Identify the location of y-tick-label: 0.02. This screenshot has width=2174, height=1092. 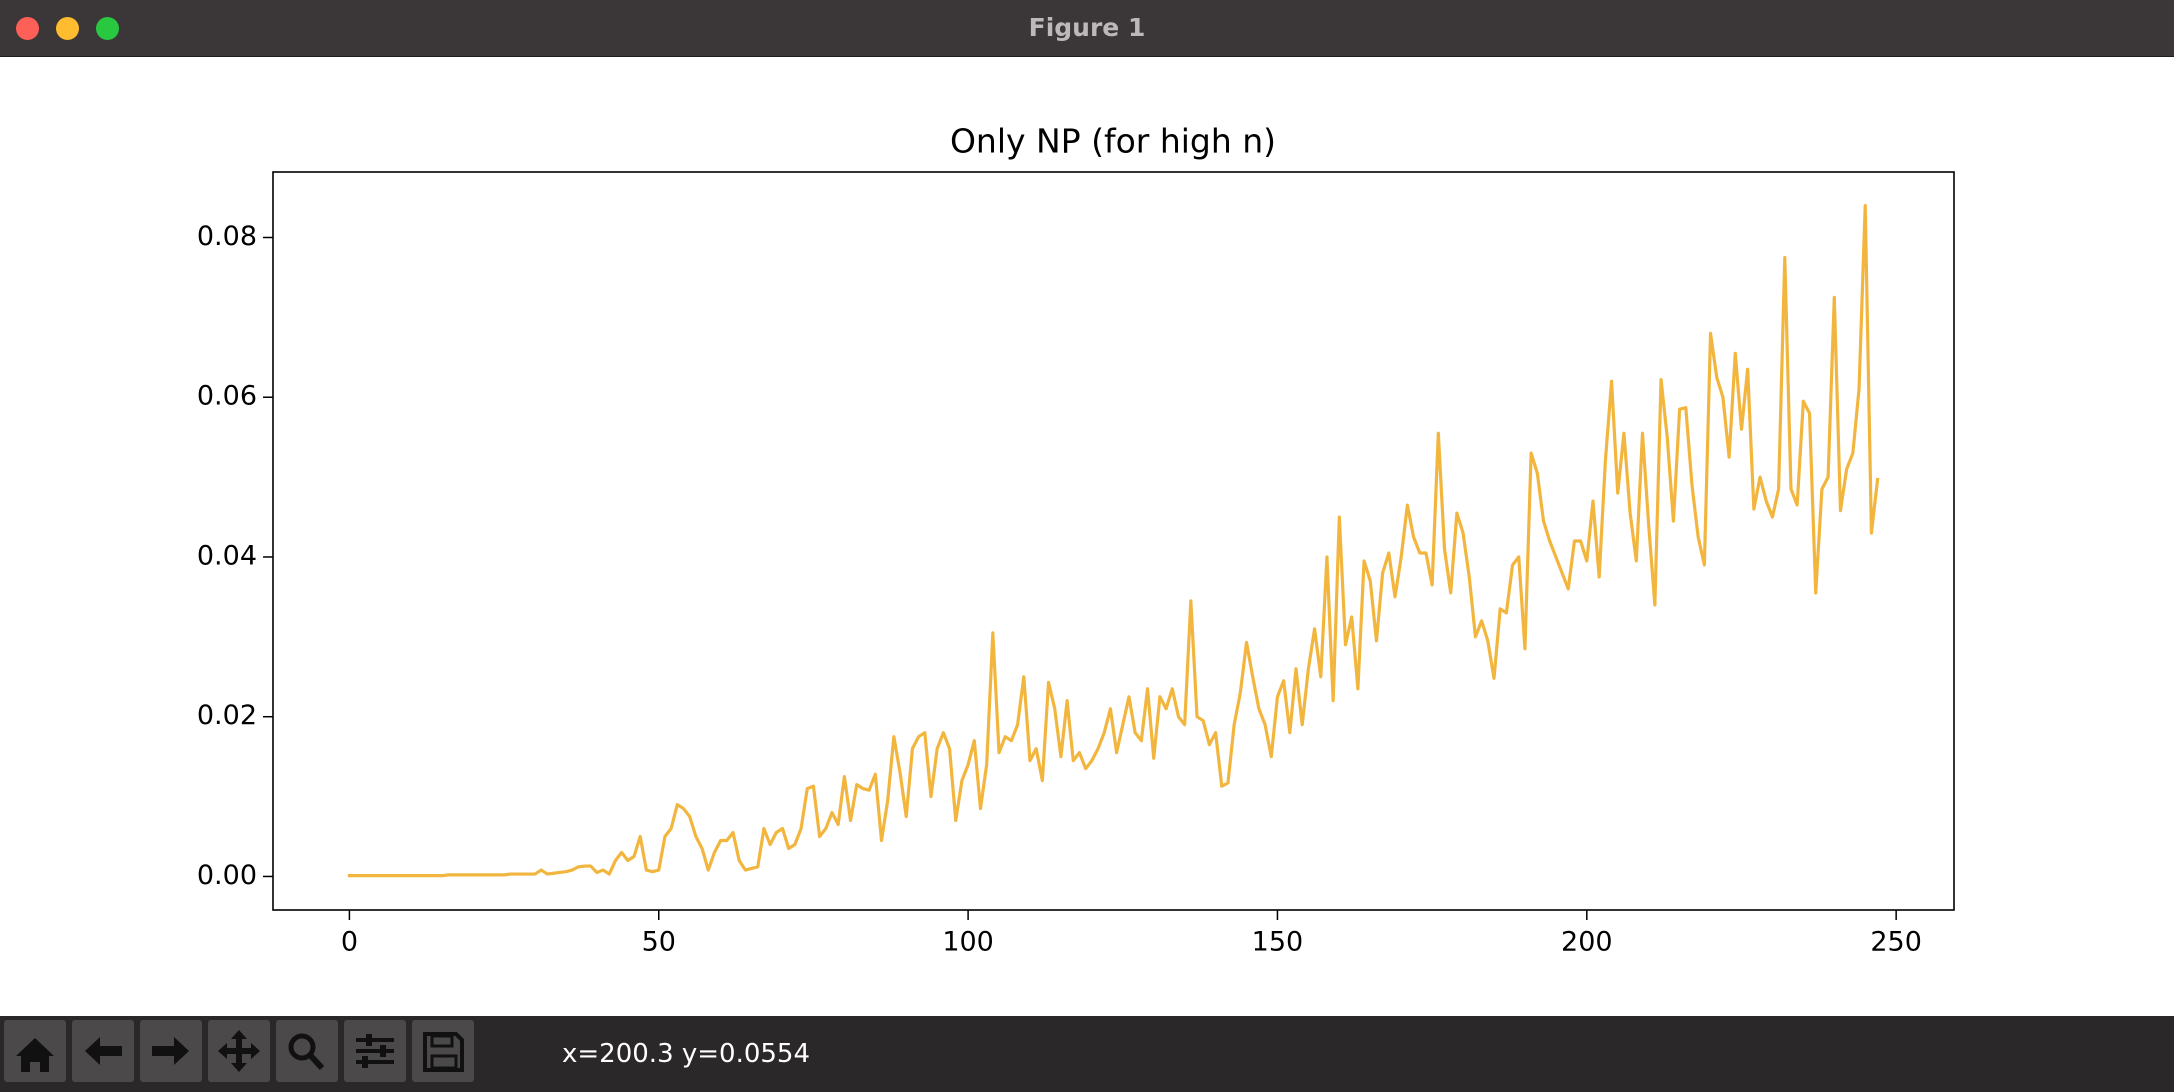
(227, 715).